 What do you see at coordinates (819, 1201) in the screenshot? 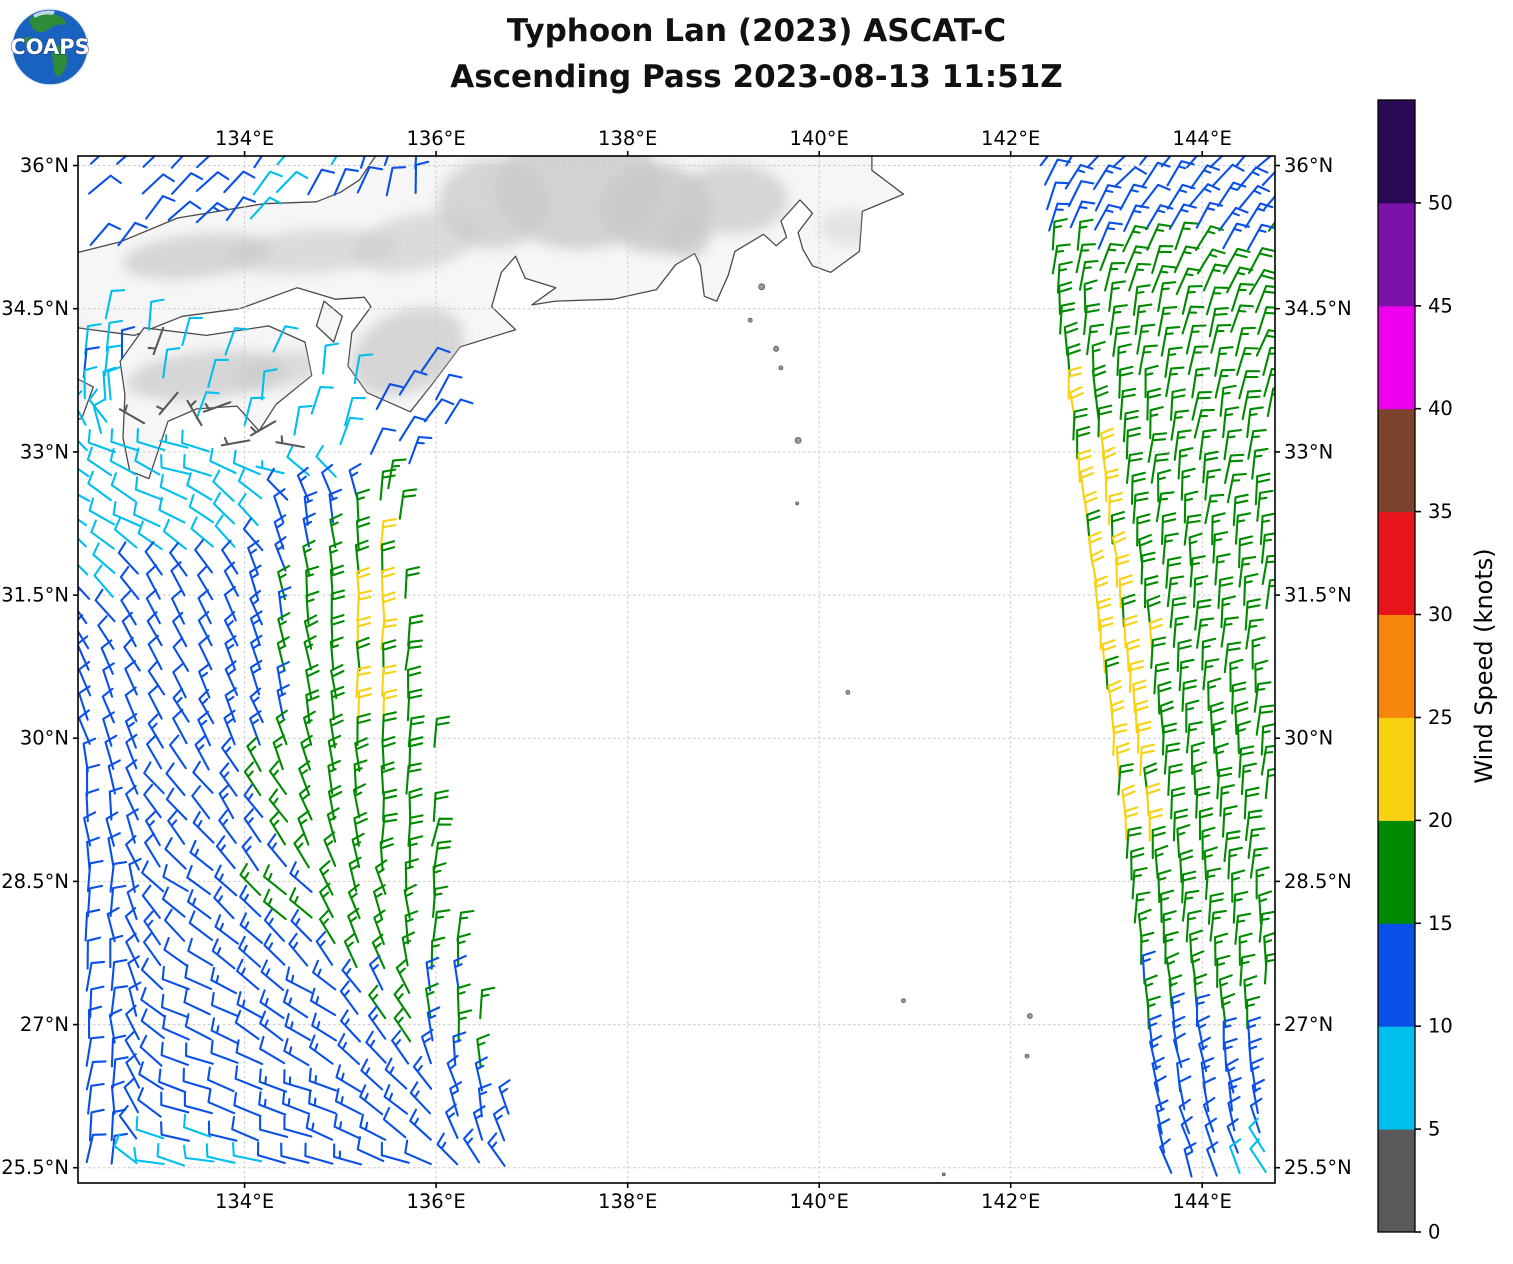
I see `x-tick-label-bottom: 140°E` at bounding box center [819, 1201].